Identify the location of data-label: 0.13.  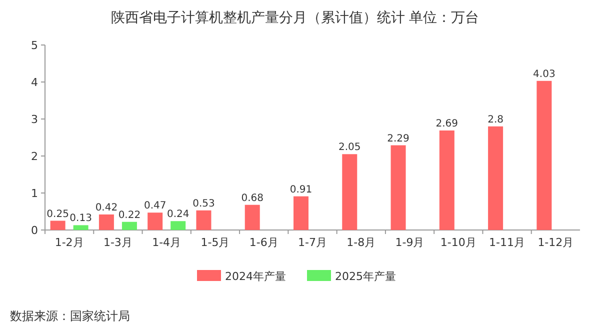
(81, 218).